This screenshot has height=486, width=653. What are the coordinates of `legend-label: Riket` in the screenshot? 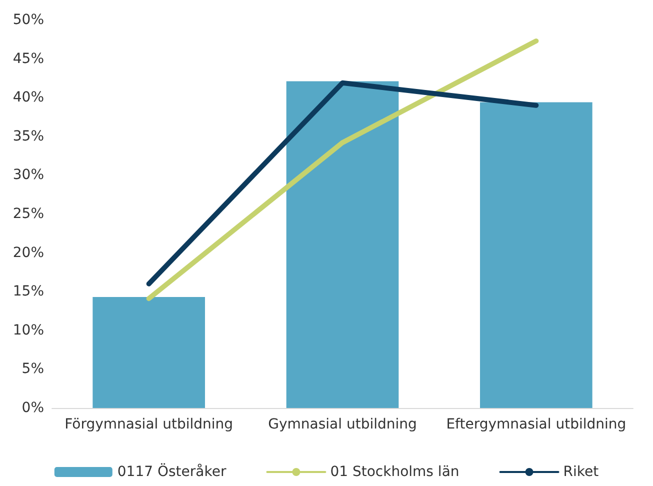 It's located at (581, 472).